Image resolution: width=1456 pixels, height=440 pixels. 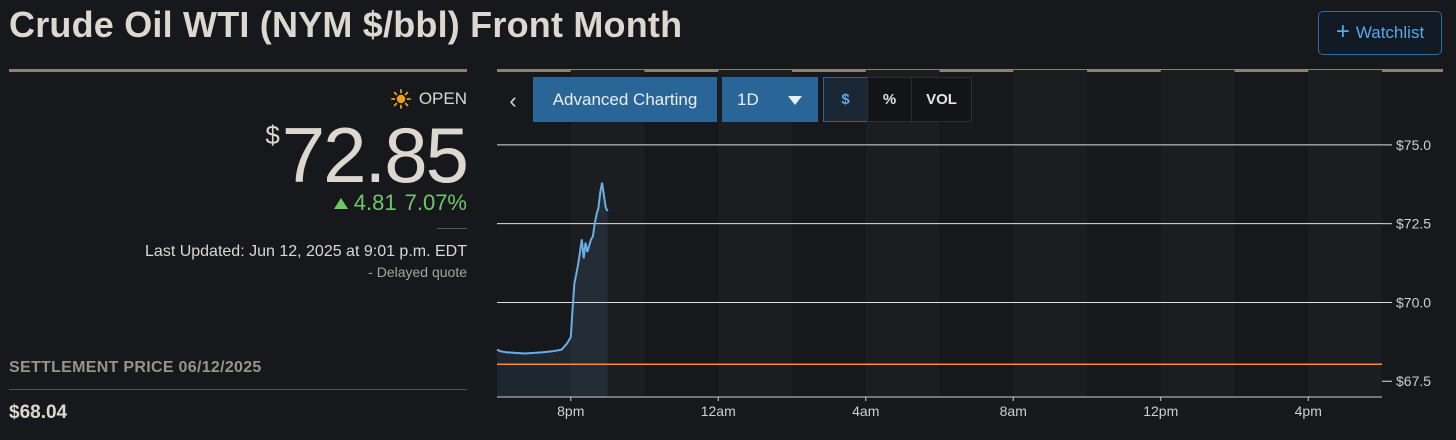 What do you see at coordinates (1413, 145) in the screenshot?
I see `y-tick-label: $75.0` at bounding box center [1413, 145].